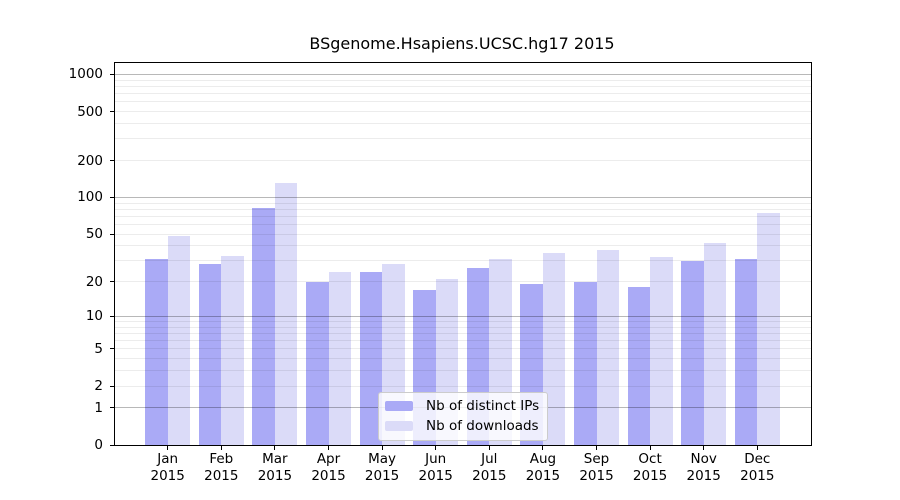 Image resolution: width=900 pixels, height=500 pixels. What do you see at coordinates (275, 467) in the screenshot?
I see `x-tick-label: Mar 2015` at bounding box center [275, 467].